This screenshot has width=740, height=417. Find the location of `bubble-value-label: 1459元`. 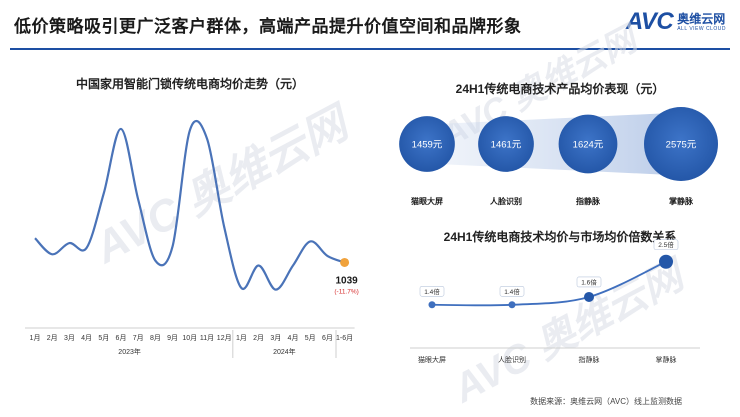

bubble-value-label: 1459元 is located at coordinates (427, 145).